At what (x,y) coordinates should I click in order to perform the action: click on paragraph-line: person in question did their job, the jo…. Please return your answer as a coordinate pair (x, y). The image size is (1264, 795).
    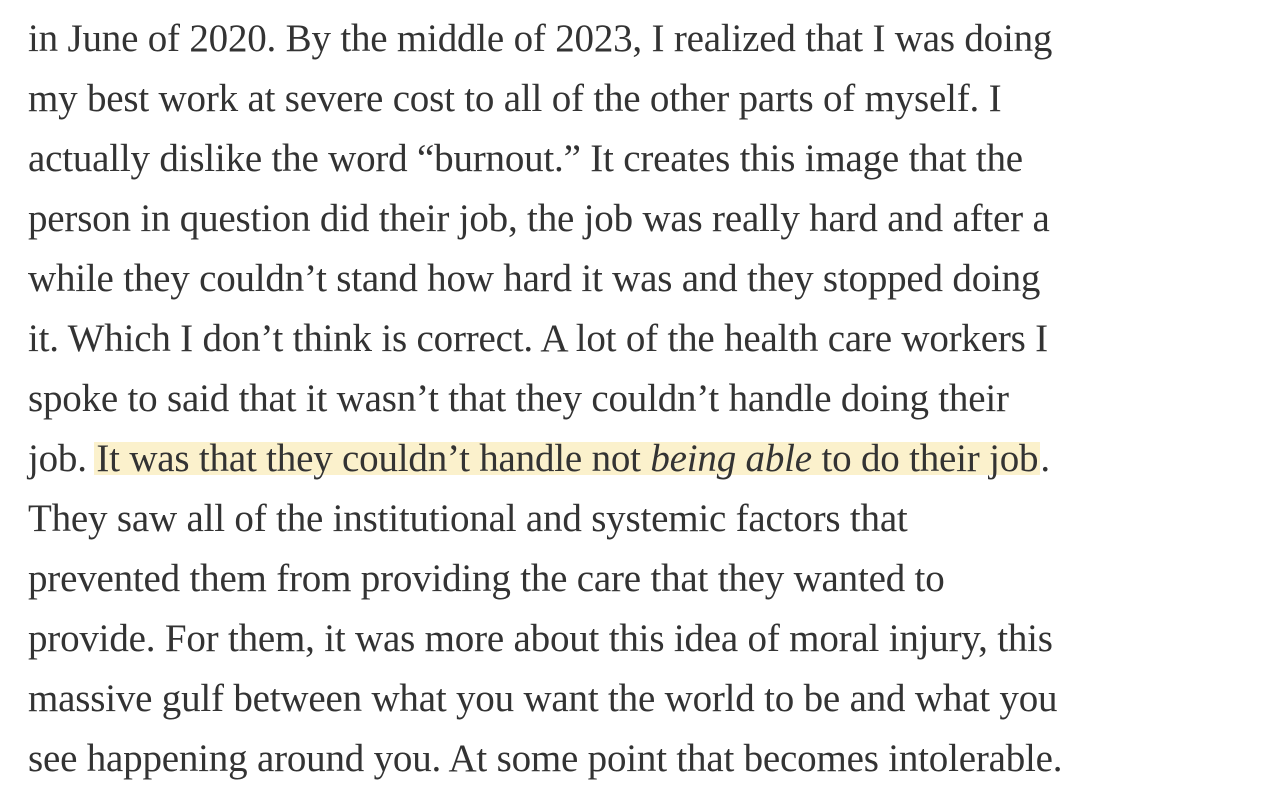
    Looking at the image, I should click on (539, 218).